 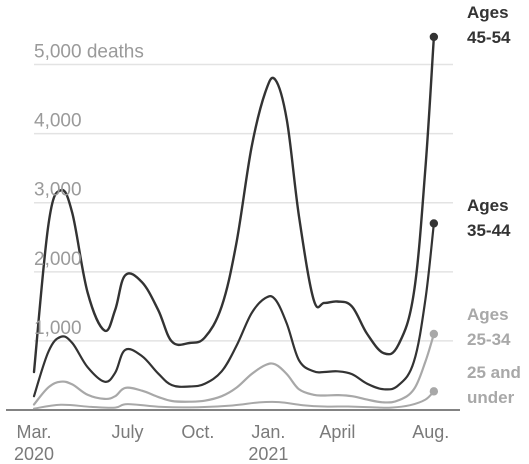 I want to click on series-label-ages-35-44: 35-44, so click(x=489, y=230).